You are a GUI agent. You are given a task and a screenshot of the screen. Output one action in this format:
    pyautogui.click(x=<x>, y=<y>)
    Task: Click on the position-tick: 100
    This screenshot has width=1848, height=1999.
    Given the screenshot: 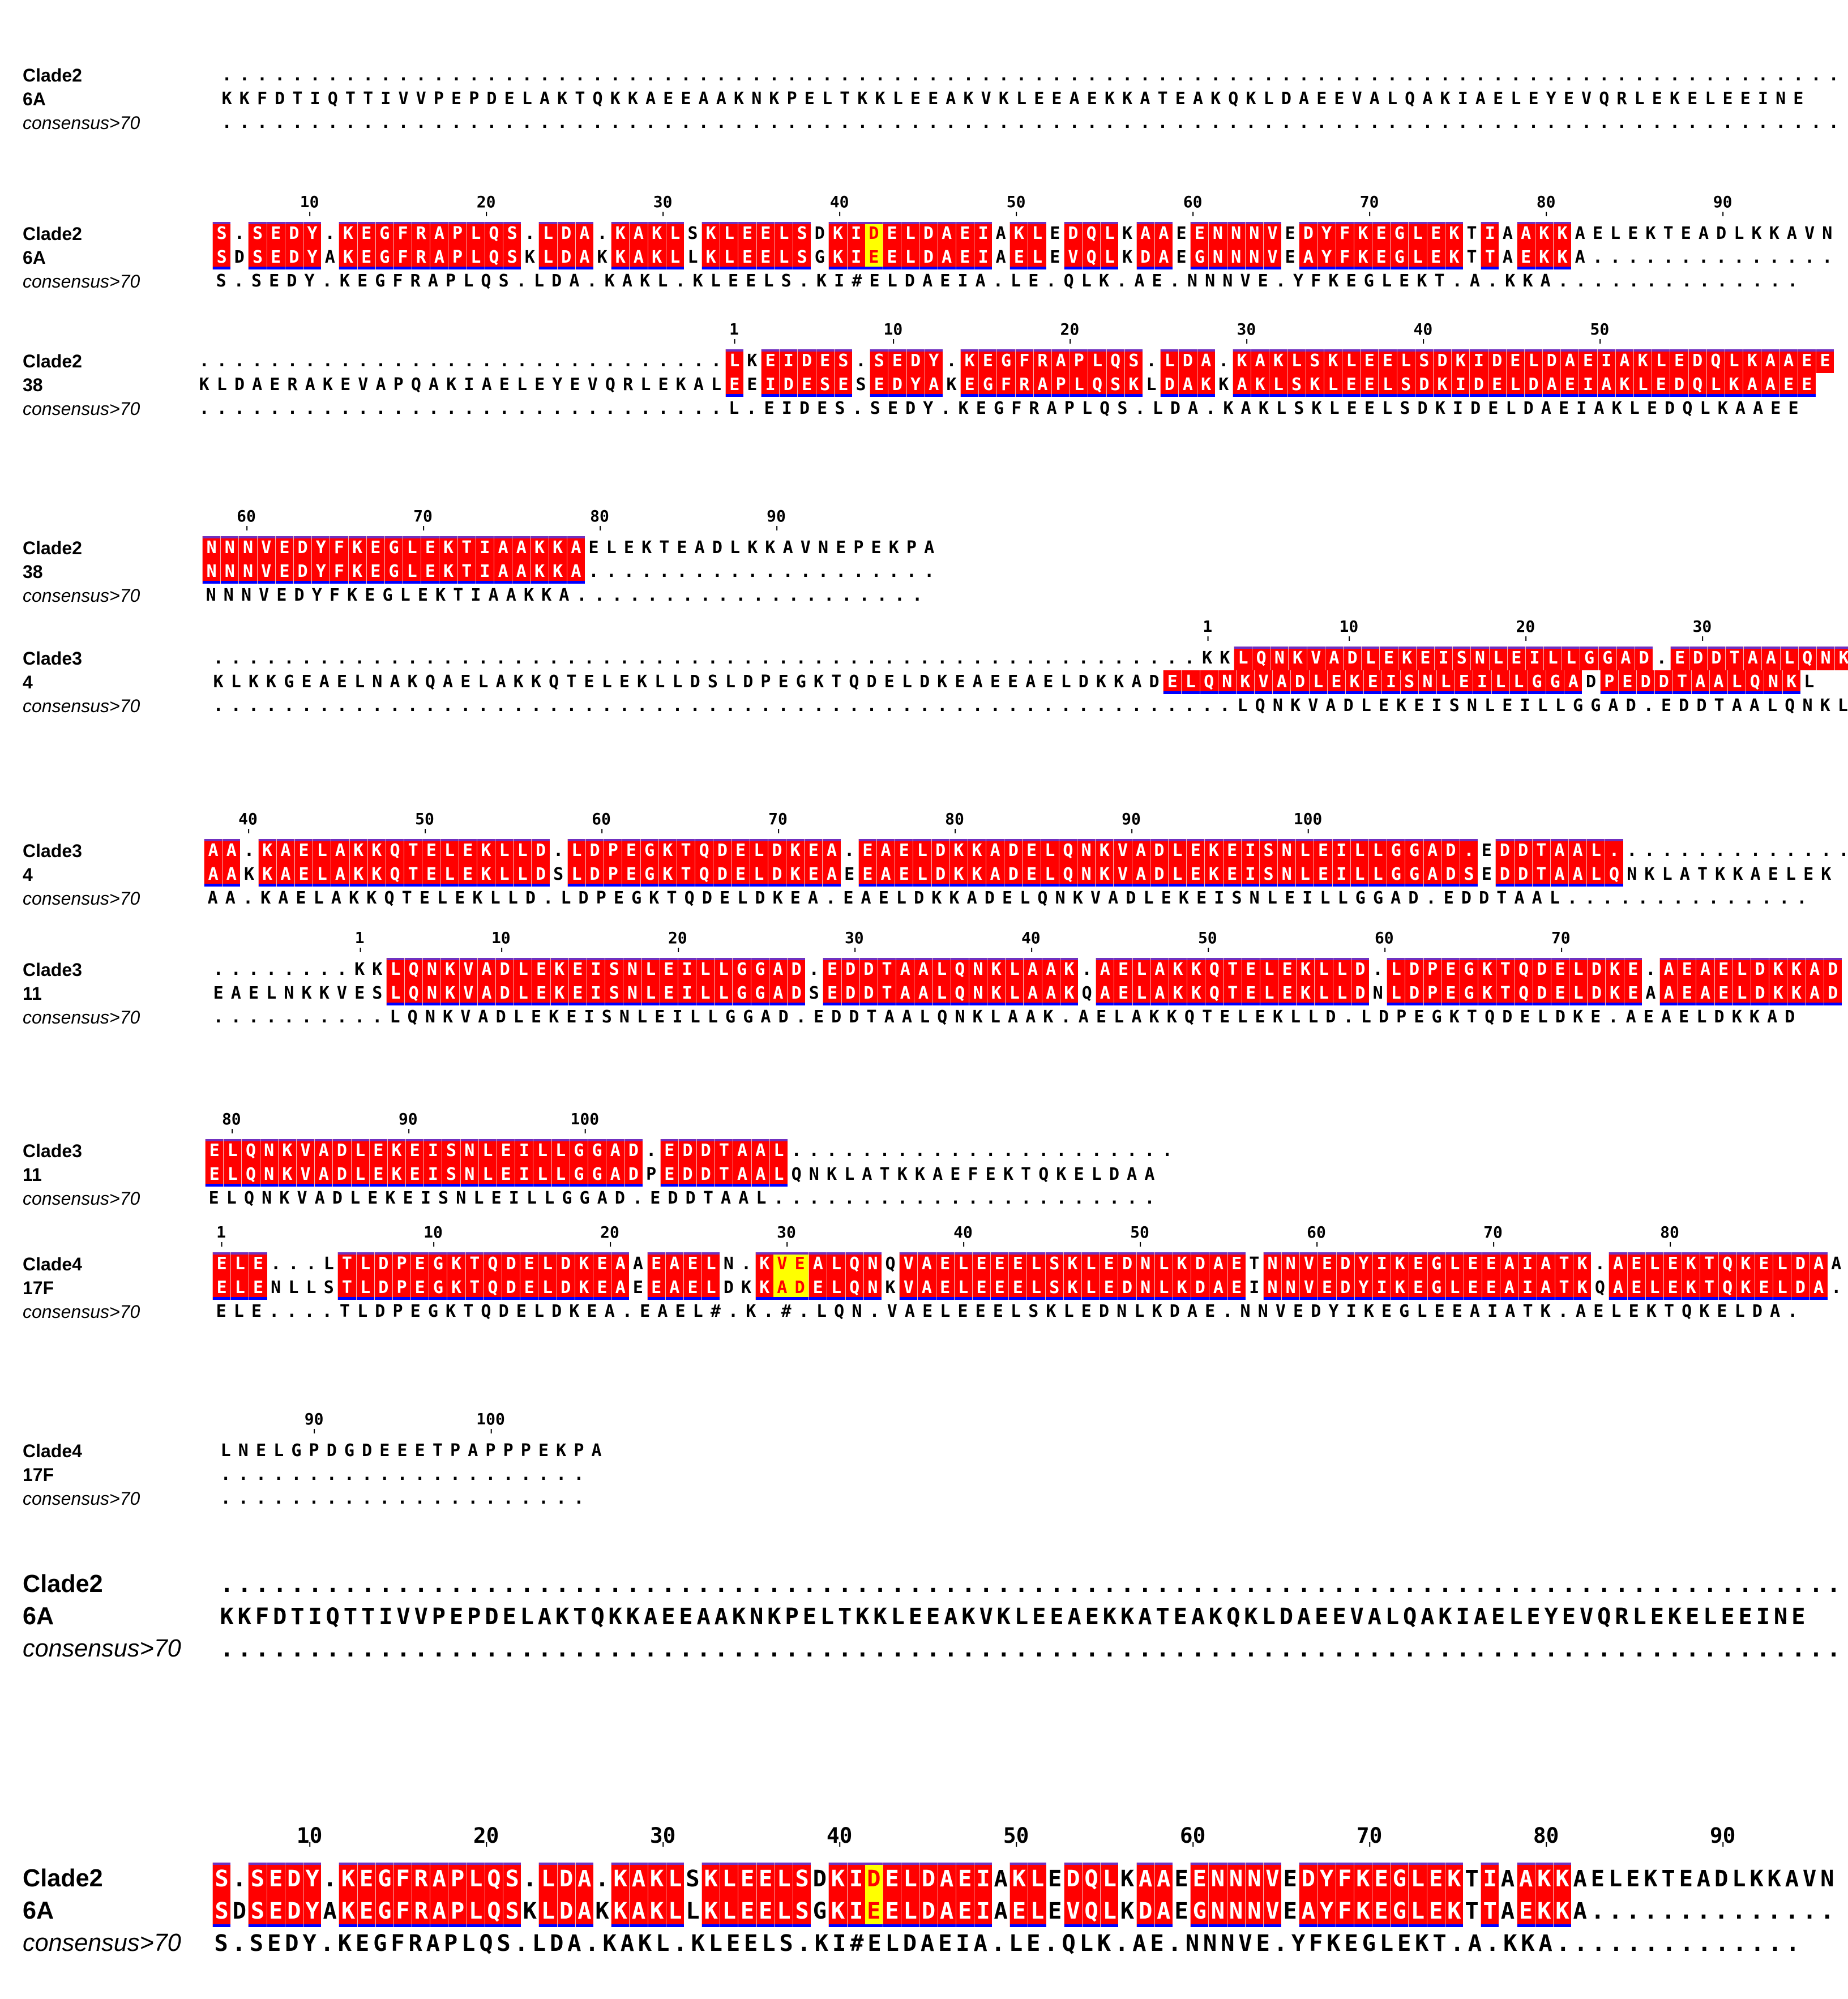 What is the action you would take?
    pyautogui.click(x=1308, y=822)
    